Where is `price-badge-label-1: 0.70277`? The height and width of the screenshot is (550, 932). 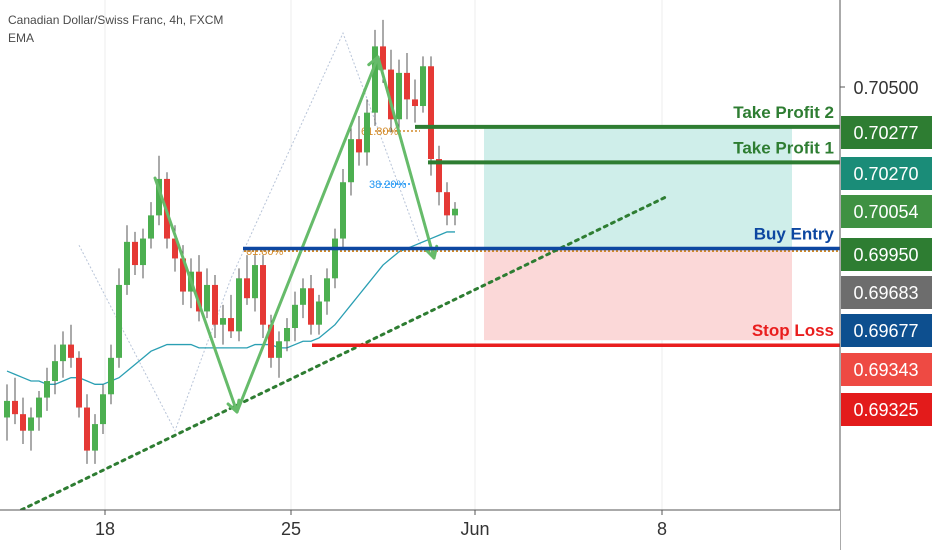
price-badge-label-1: 0.70277 is located at coordinates (885, 133).